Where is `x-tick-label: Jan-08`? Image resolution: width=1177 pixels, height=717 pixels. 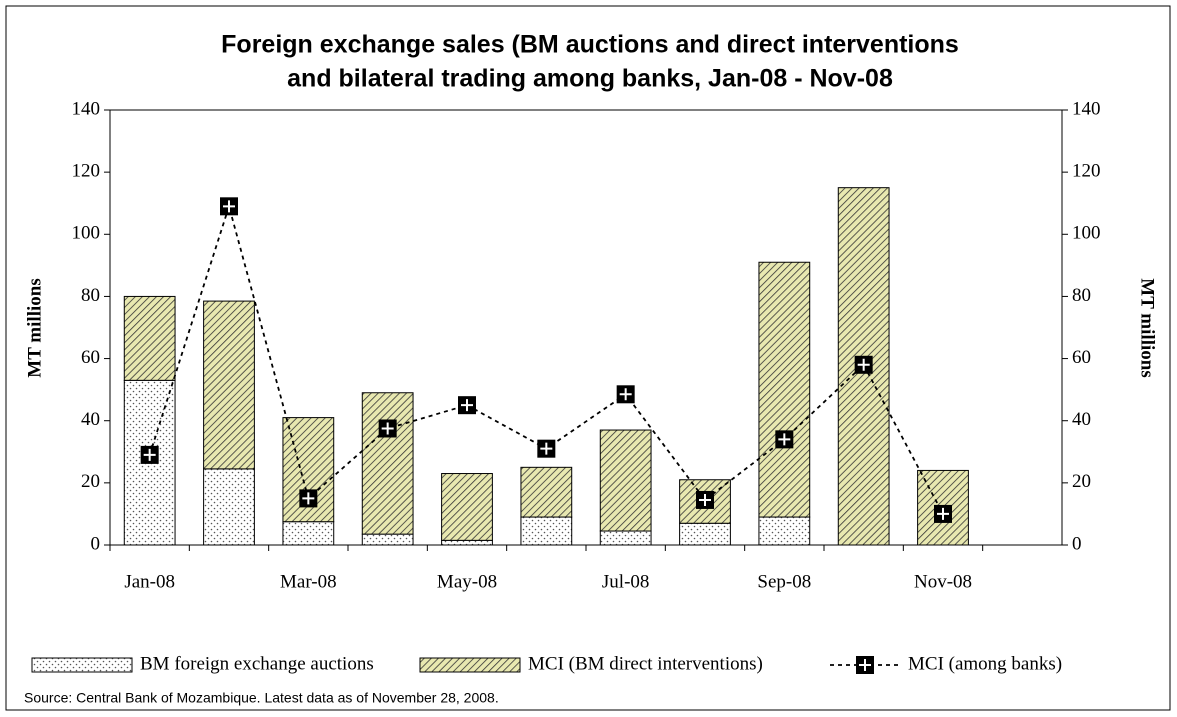
x-tick-label: Jan-08 is located at coordinates (149, 581).